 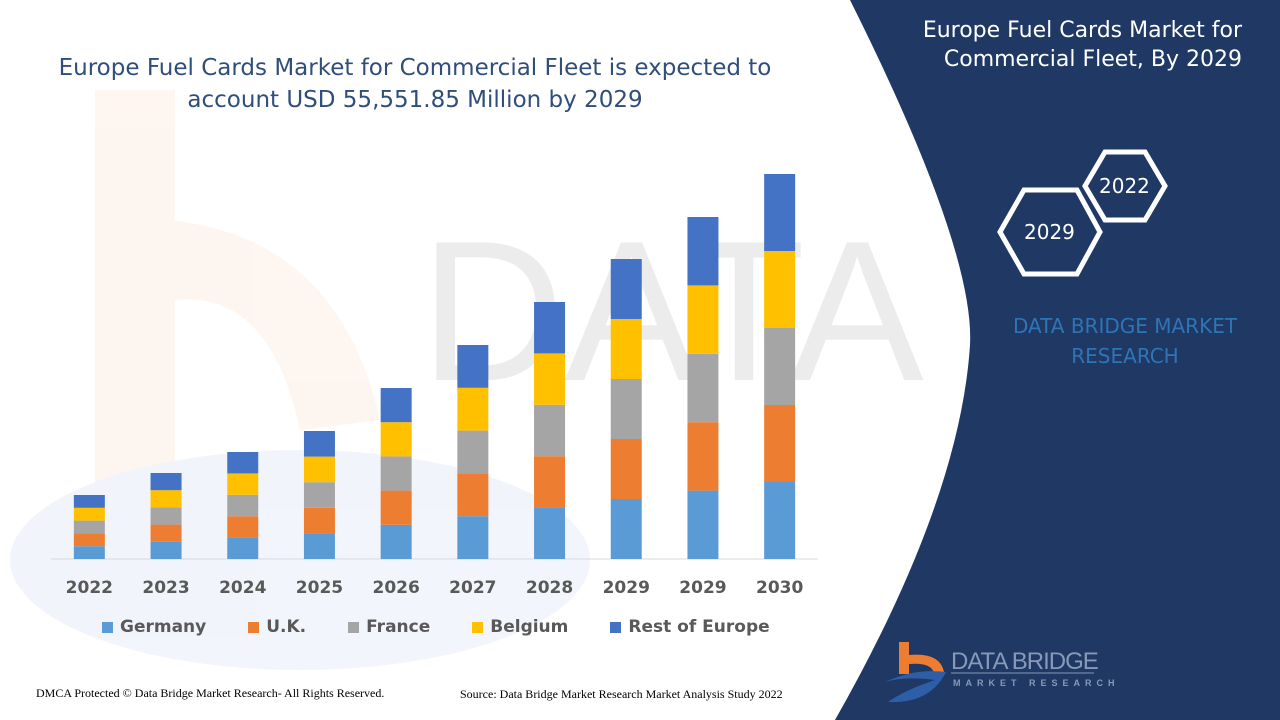 What do you see at coordinates (166, 533) in the screenshot?
I see `bar-segment-u-k--2023` at bounding box center [166, 533].